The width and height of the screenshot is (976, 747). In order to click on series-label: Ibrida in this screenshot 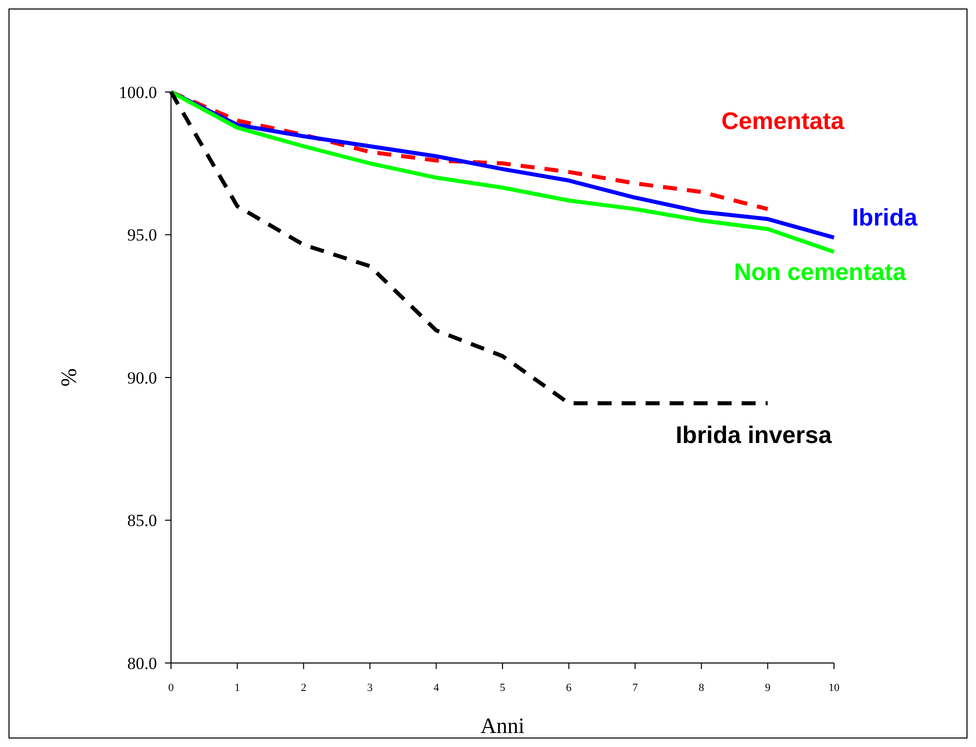, I will do `click(885, 218)`.